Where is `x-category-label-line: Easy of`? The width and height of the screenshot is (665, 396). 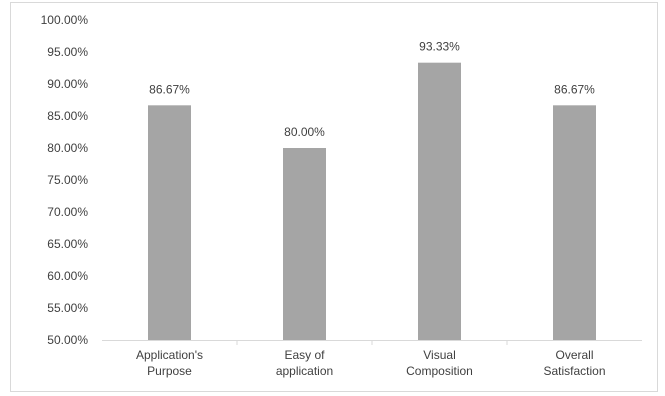
x-category-label-line: Easy of is located at coordinates (304, 355).